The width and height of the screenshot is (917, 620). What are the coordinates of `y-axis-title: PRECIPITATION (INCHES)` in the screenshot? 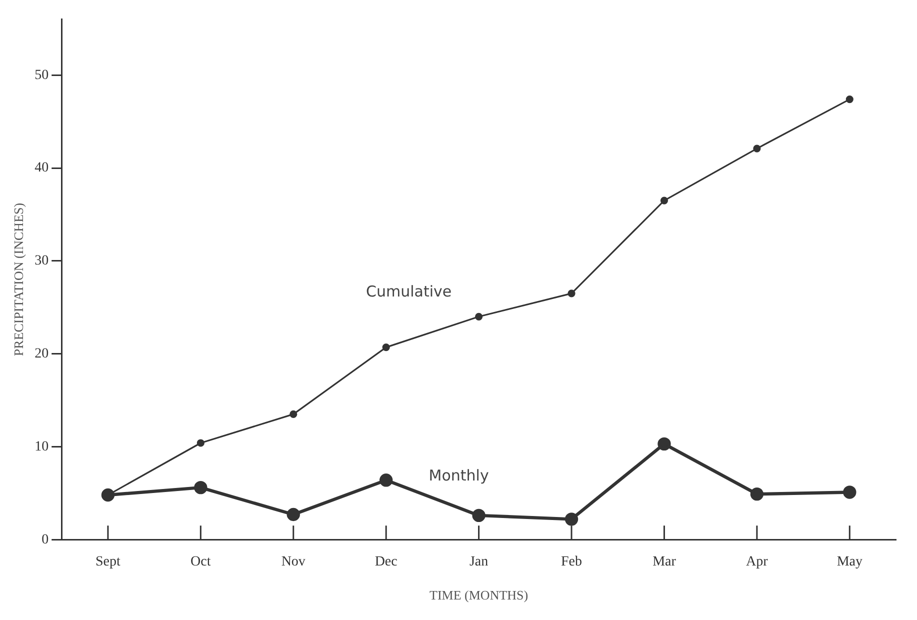 It's located at (18, 279).